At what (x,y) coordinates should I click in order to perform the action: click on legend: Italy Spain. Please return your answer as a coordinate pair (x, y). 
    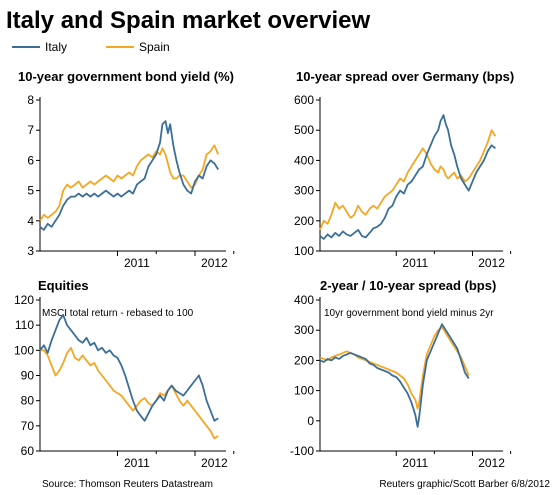
    Looking at the image, I should click on (91, 47).